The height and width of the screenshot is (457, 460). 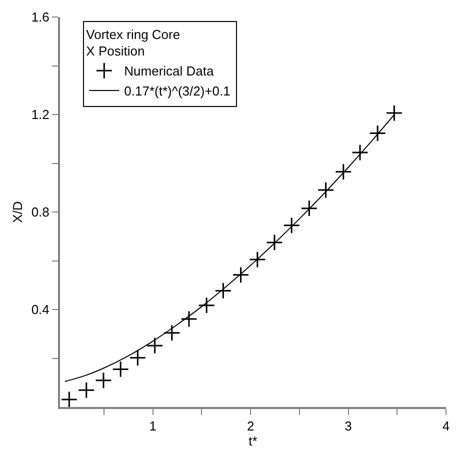 What do you see at coordinates (40, 114) in the screenshot?
I see `y-tick-label: 1.2` at bounding box center [40, 114].